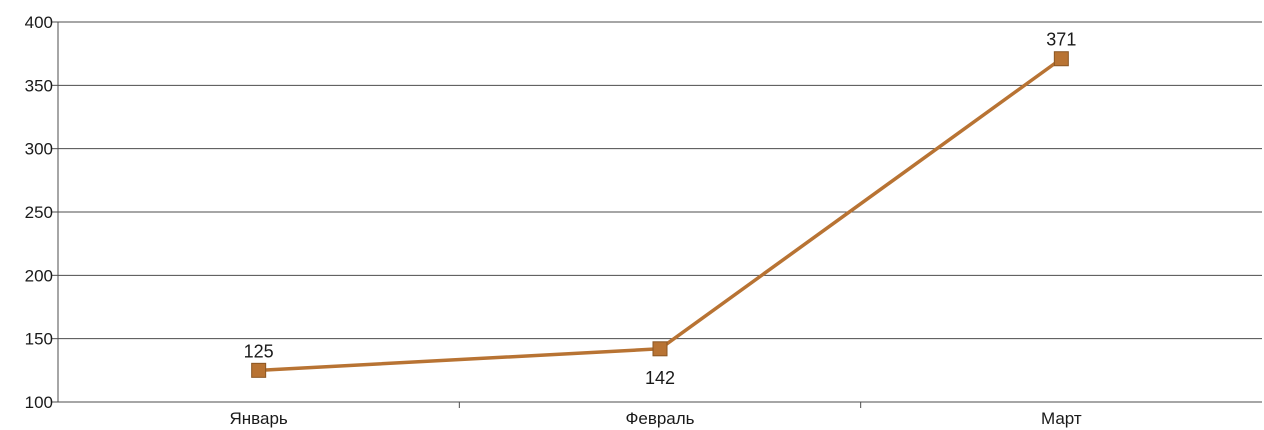  What do you see at coordinates (1061, 418) in the screenshot?
I see `x-tick-label: Март` at bounding box center [1061, 418].